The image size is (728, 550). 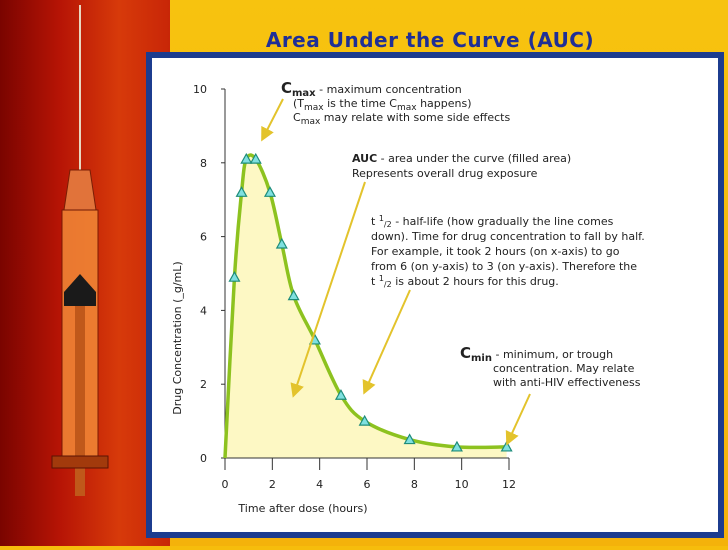 I want to click on cmin-line3: with anti-HIV effectiveness, so click(x=567, y=382).